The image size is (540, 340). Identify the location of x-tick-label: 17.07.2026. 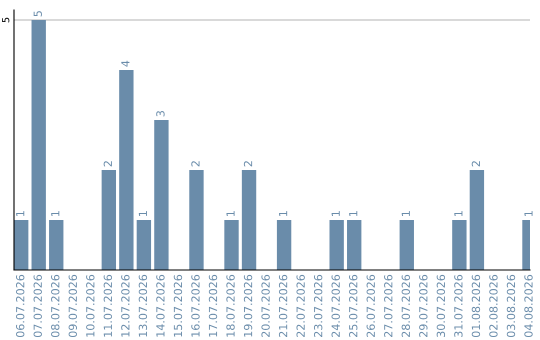
(213, 305).